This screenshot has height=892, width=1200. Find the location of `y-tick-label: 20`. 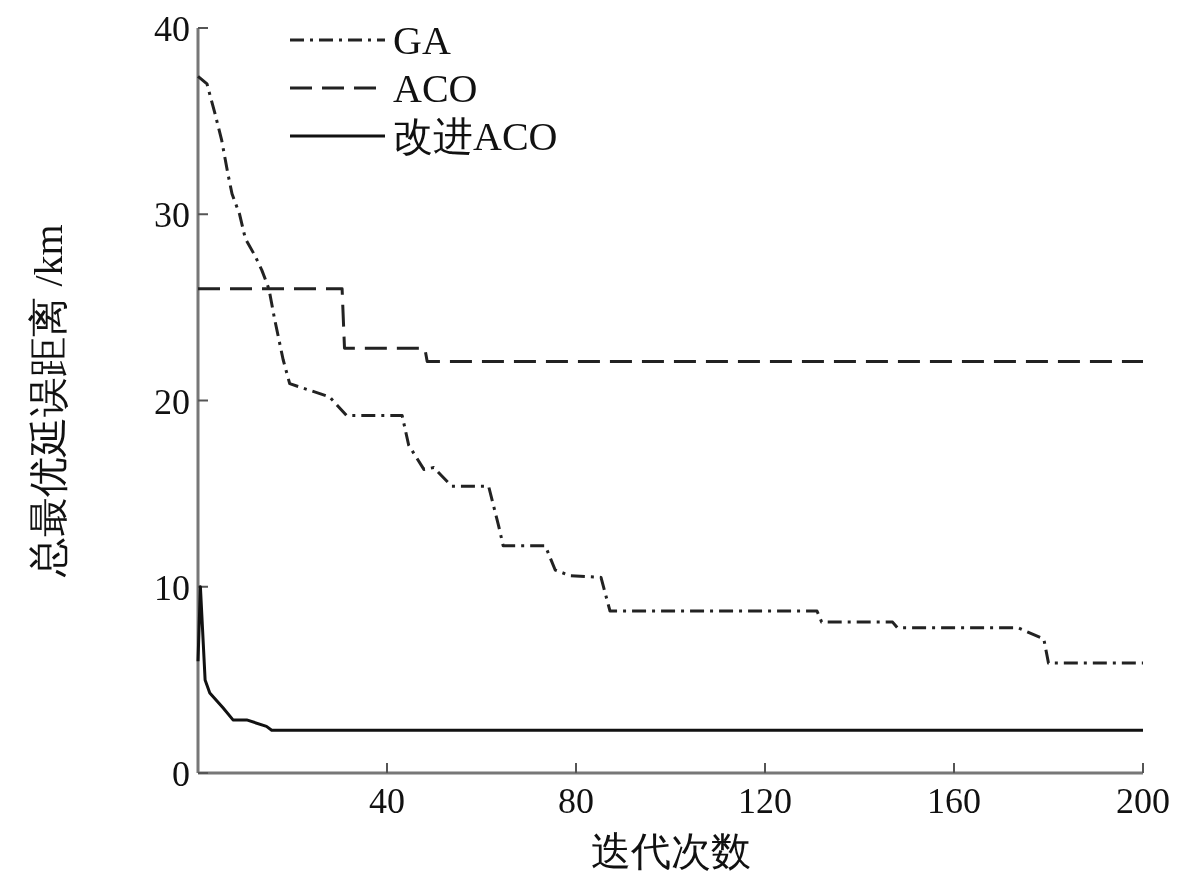

y-tick-label: 20 is located at coordinates (172, 401).